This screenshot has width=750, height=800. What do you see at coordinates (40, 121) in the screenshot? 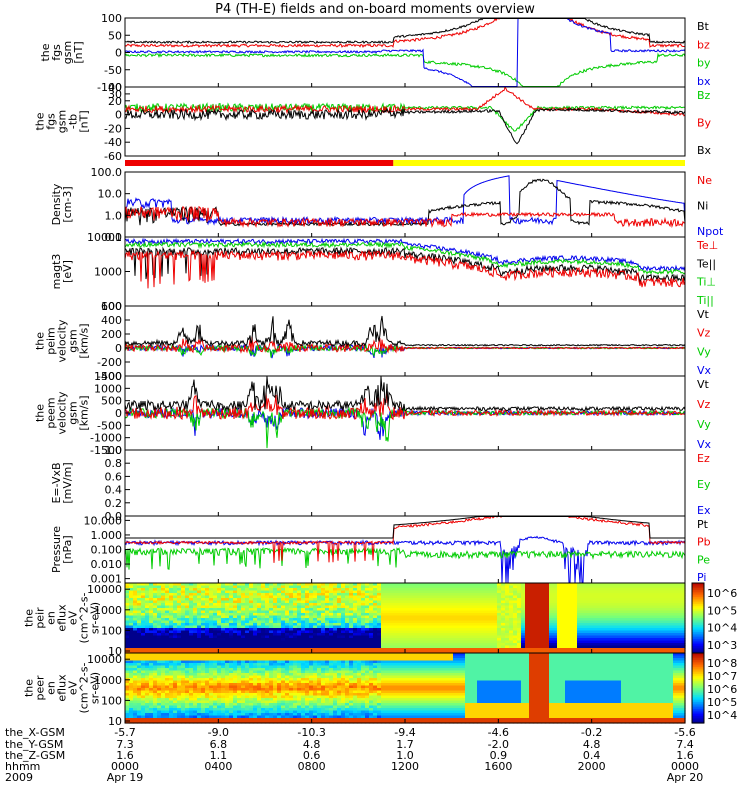
I see `y-label-line: the` at bounding box center [40, 121].